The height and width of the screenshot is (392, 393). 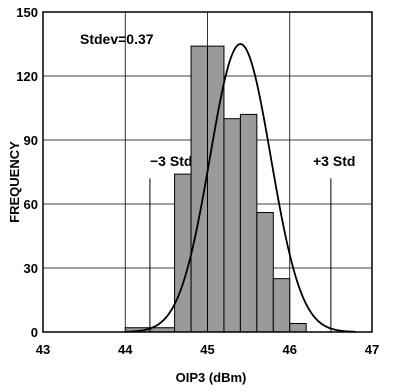 What do you see at coordinates (207, 349) in the screenshot?
I see `x-tick-label: 45` at bounding box center [207, 349].